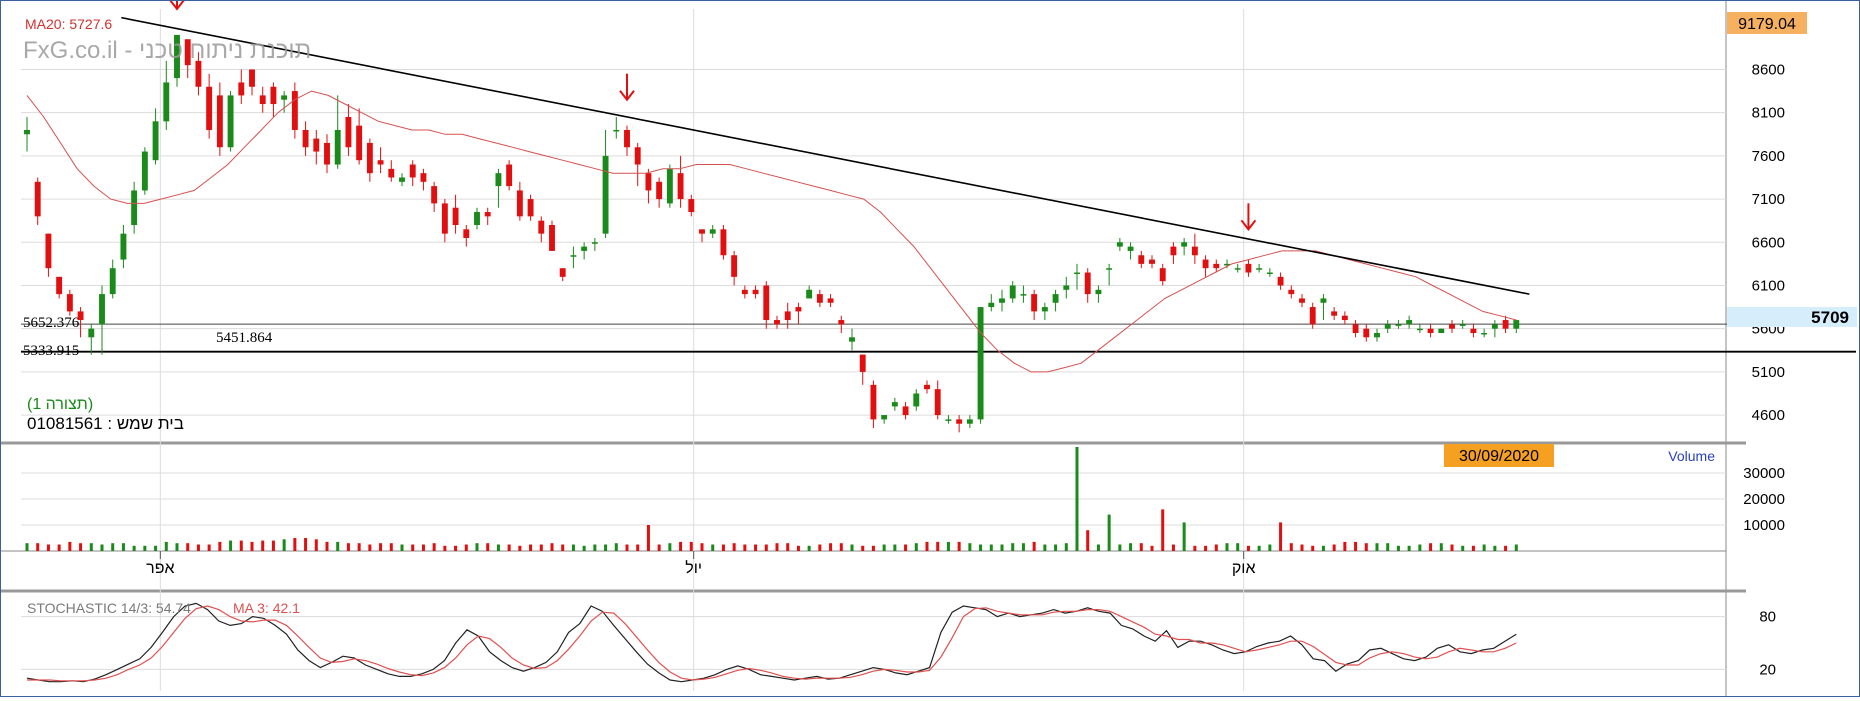 The image size is (1860, 701). I want to click on stochastic-k-line, so click(771, 642).